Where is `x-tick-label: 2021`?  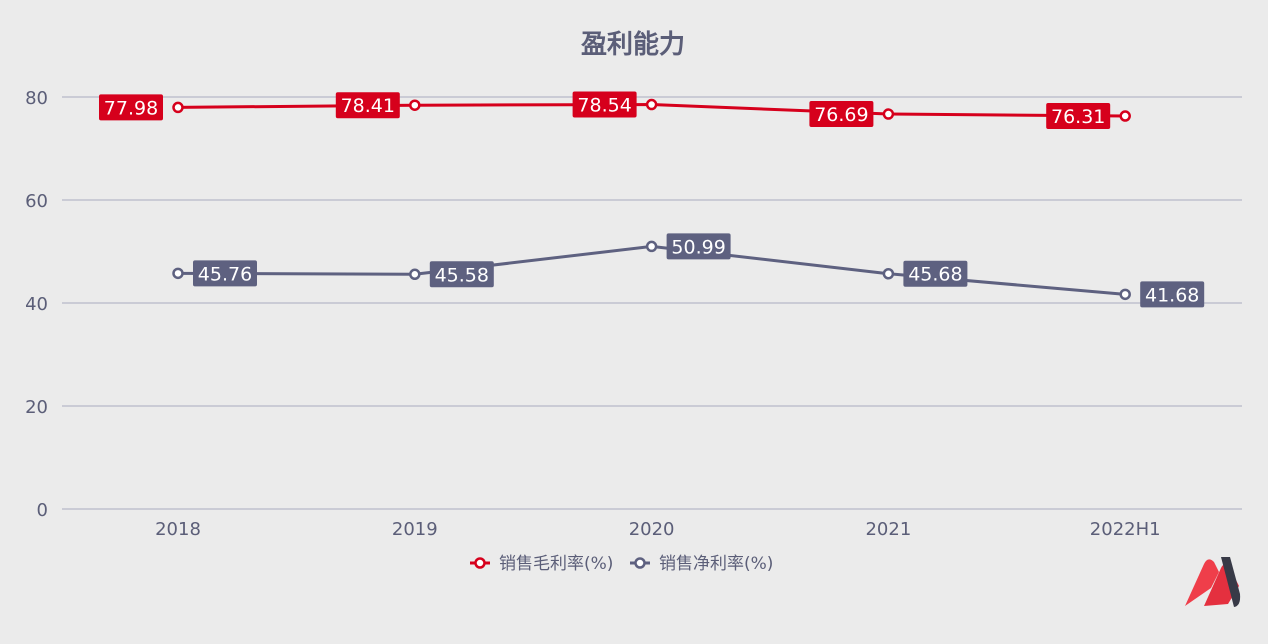 x-tick-label: 2021 is located at coordinates (888, 529).